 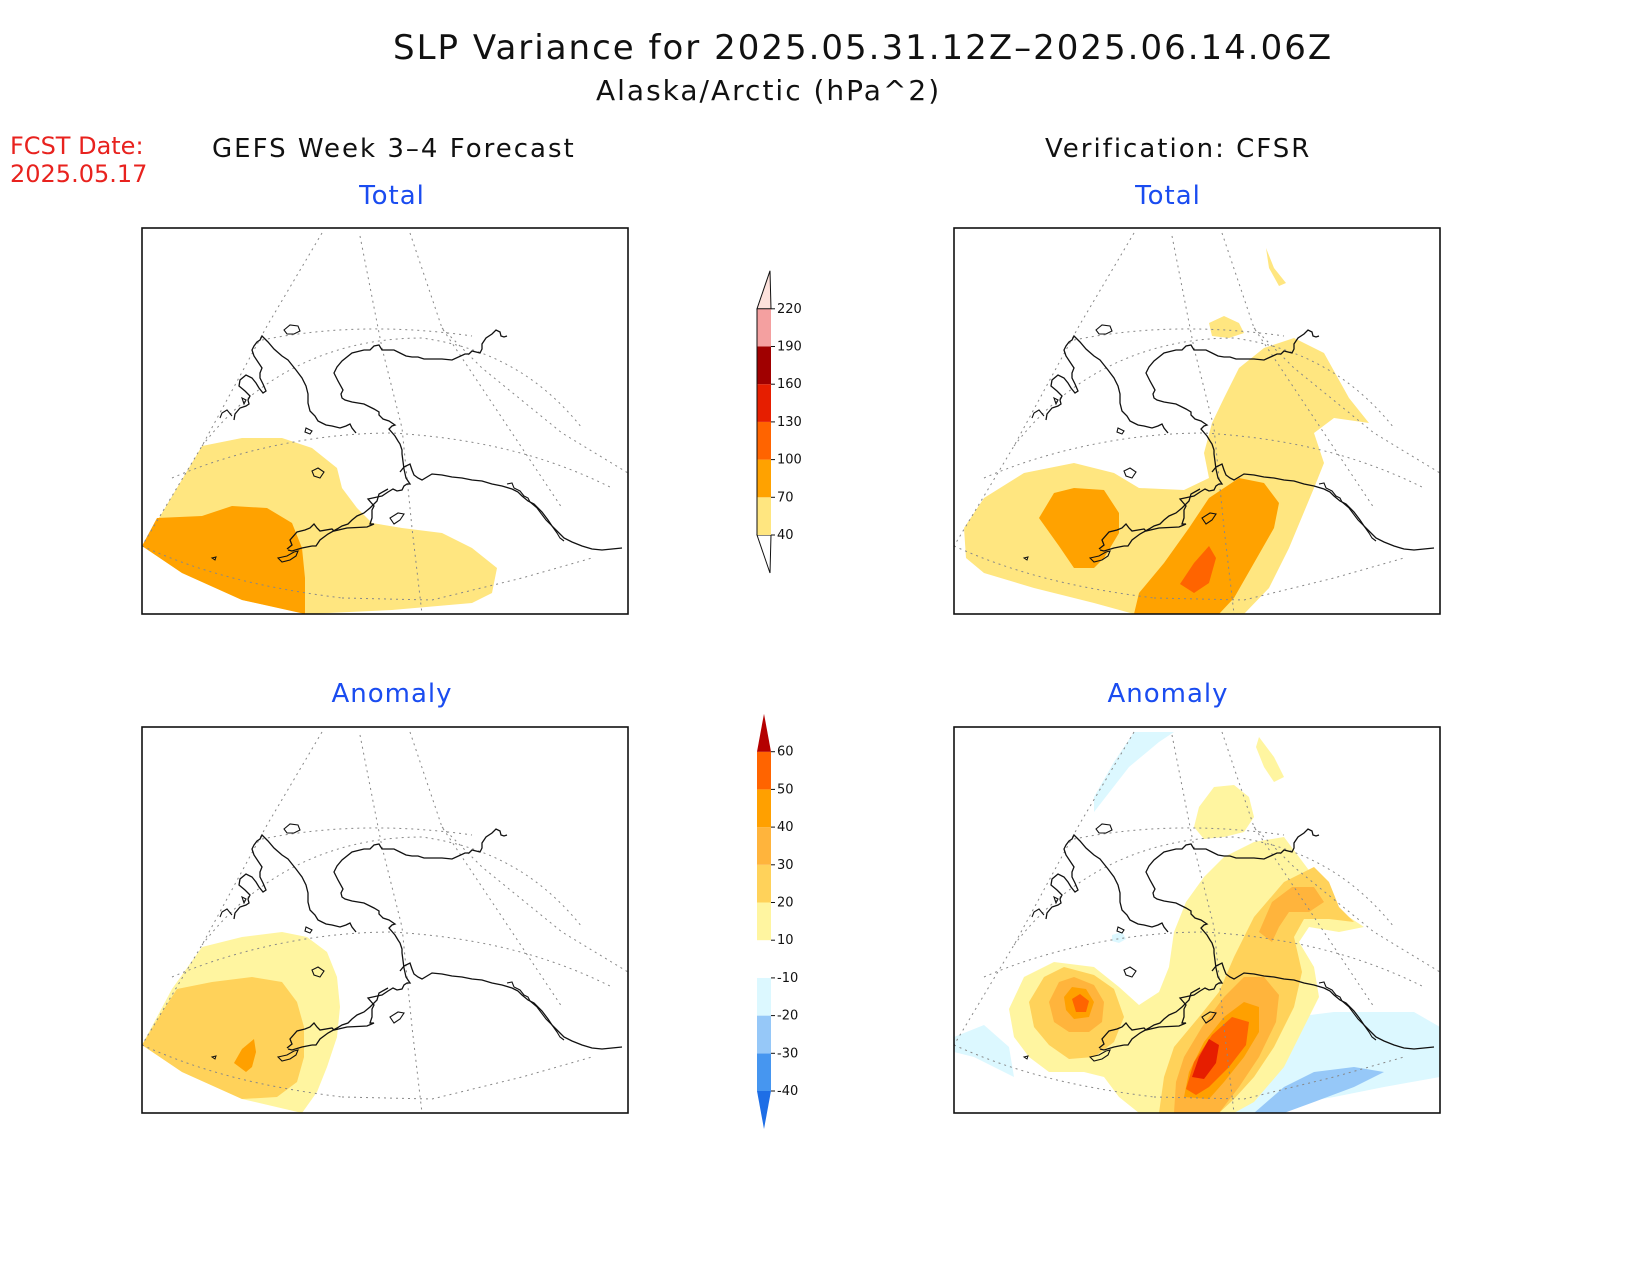 I want to click on shading-verification-anomaly-neg10-dot, so click(x=1119, y=937).